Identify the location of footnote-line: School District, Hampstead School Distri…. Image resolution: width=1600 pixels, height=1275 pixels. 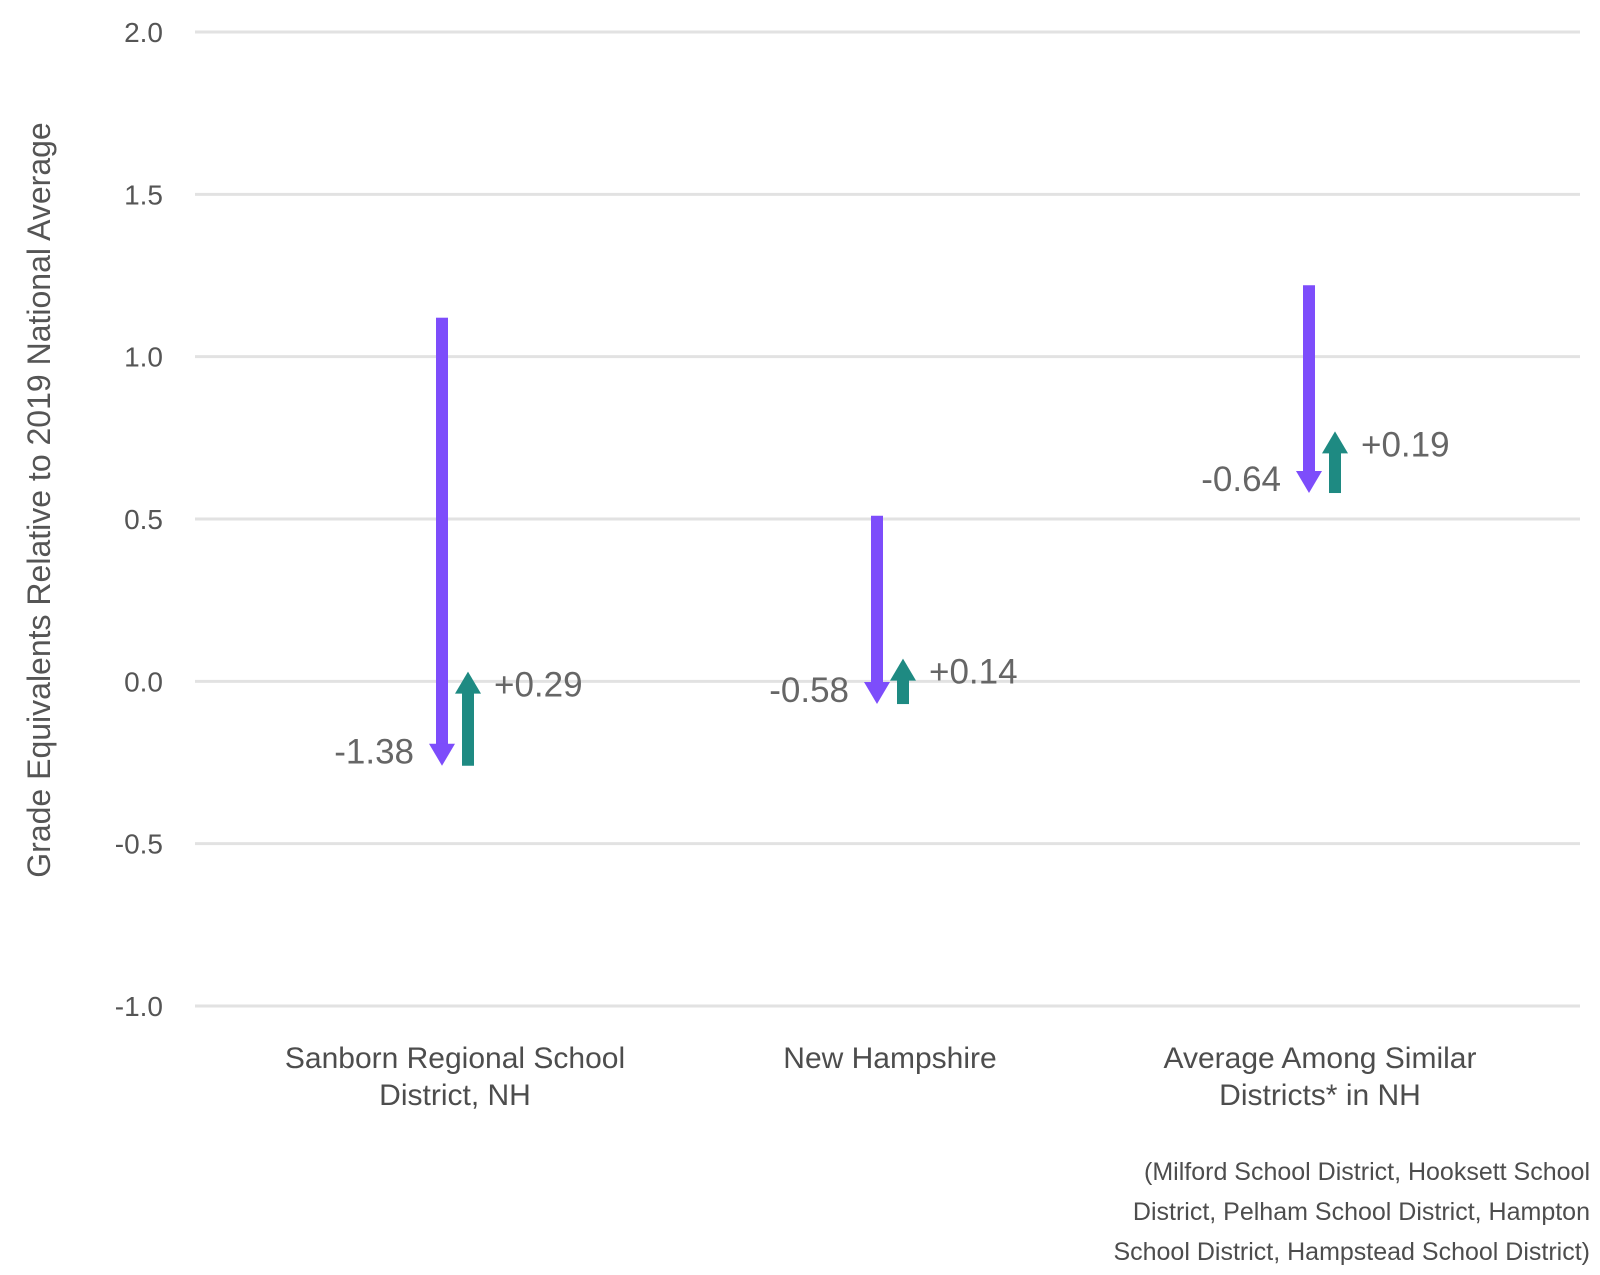
(1351, 1252).